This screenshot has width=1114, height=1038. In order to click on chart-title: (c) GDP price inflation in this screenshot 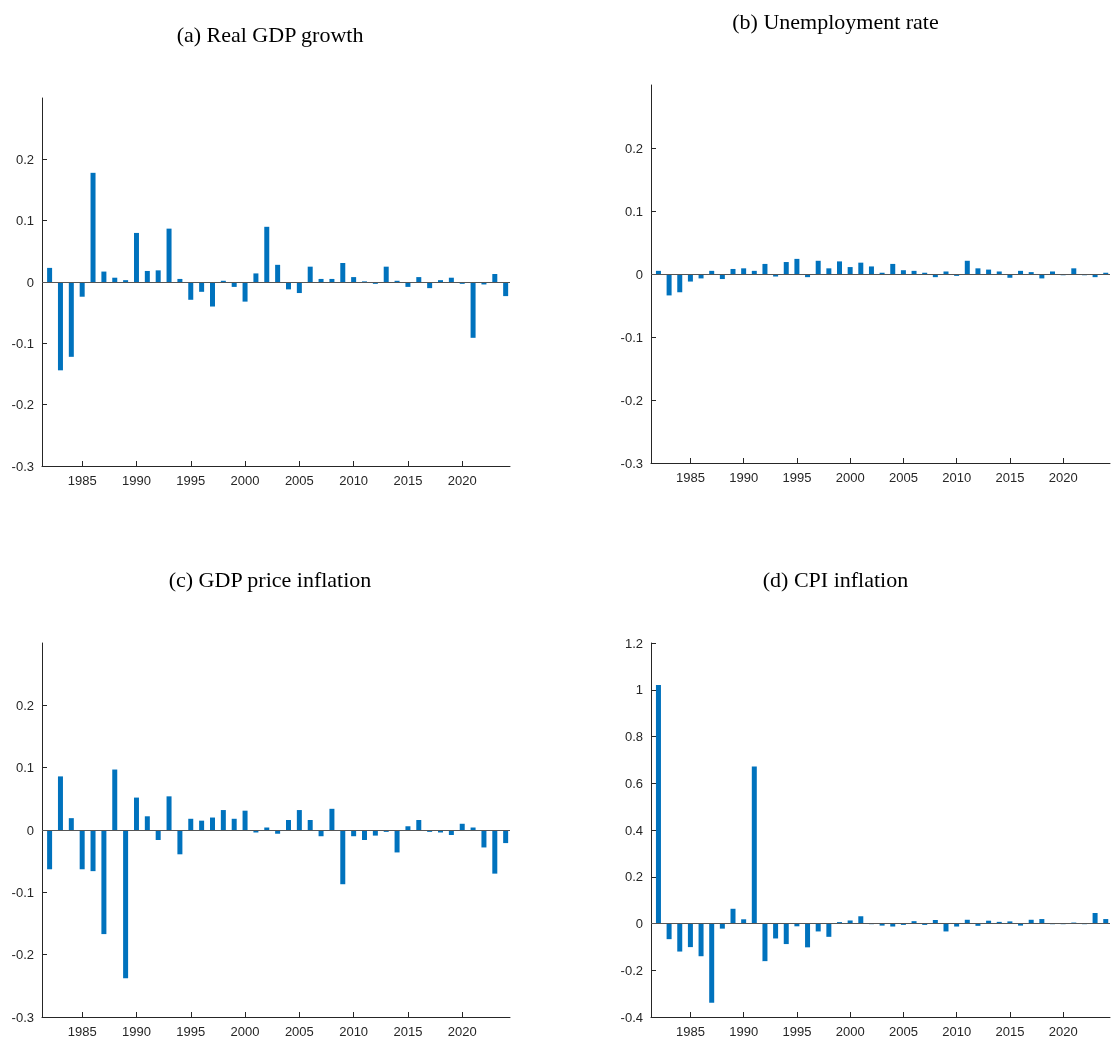, I will do `click(270, 579)`.